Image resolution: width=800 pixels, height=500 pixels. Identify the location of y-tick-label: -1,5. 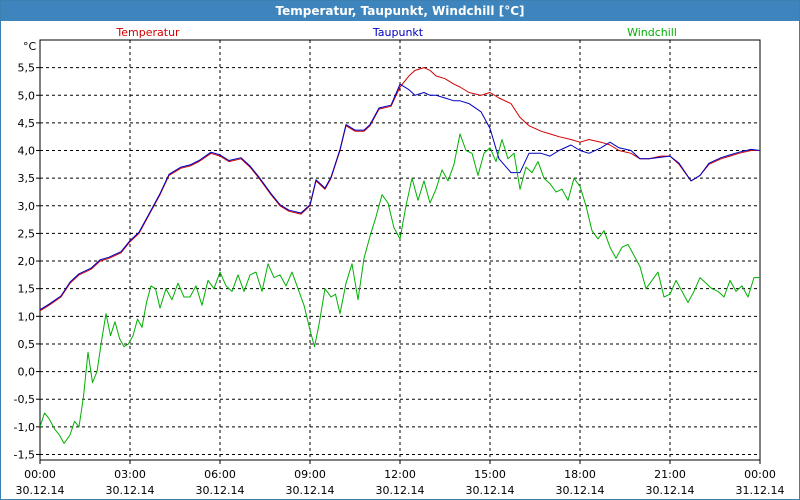
(24, 454).